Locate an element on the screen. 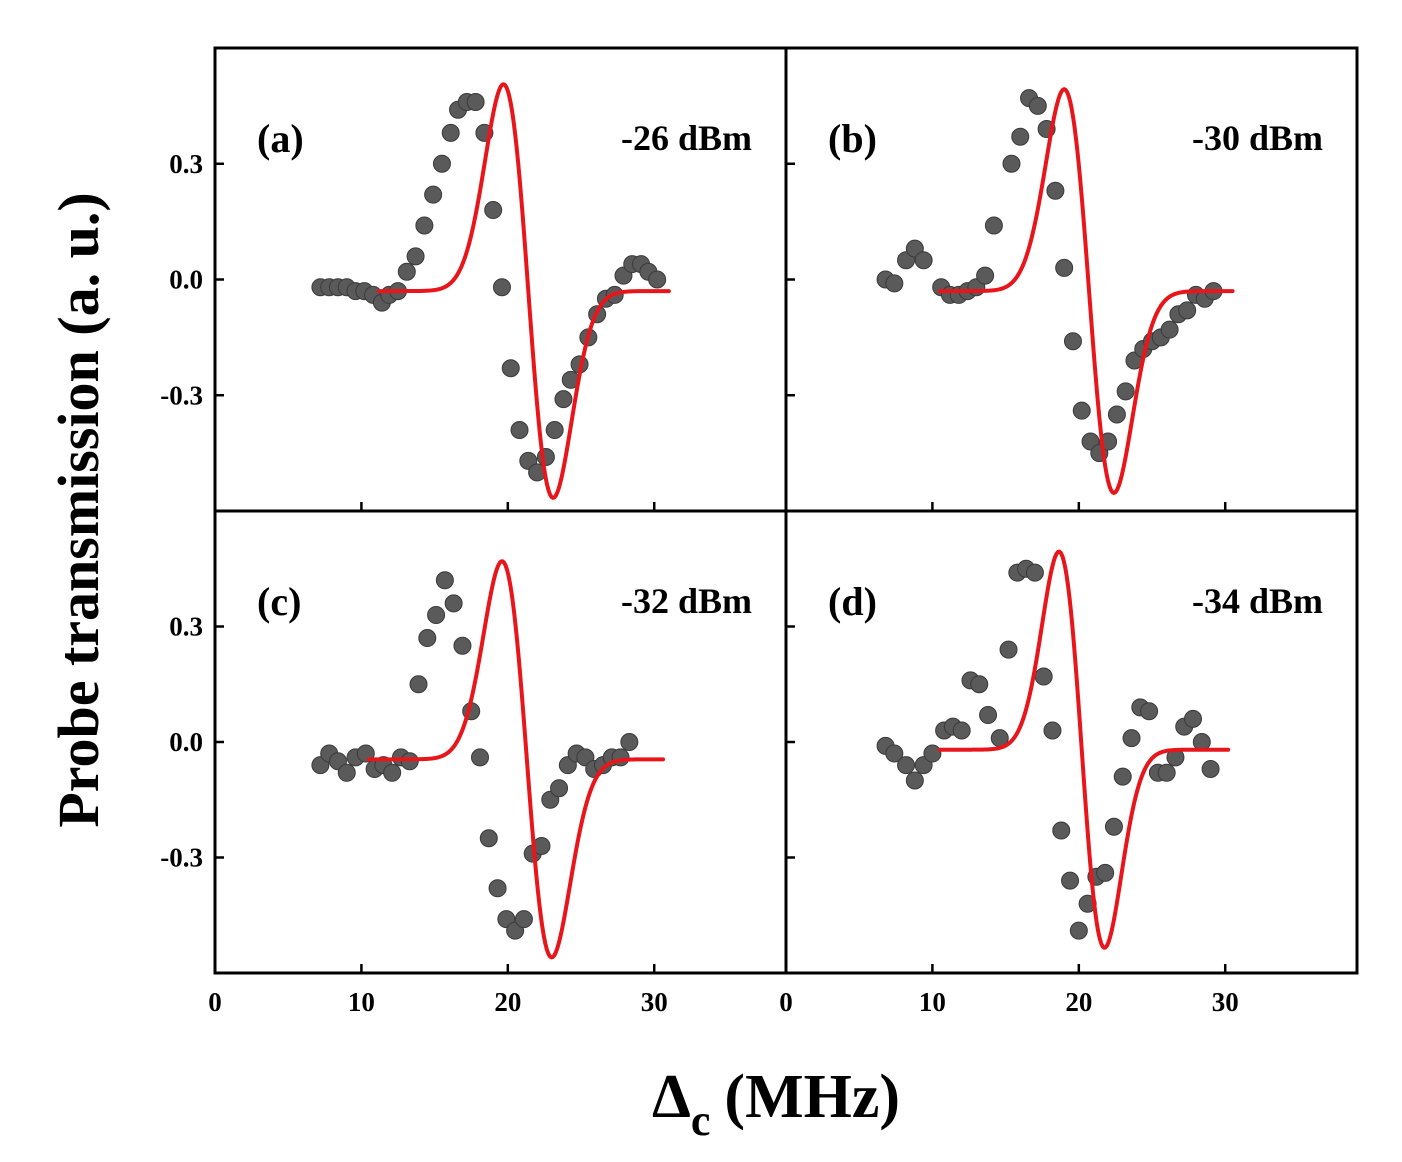 The width and height of the screenshot is (1402, 1162). y-axis-label: Probe transmission (a. u.) is located at coordinates (78, 509).